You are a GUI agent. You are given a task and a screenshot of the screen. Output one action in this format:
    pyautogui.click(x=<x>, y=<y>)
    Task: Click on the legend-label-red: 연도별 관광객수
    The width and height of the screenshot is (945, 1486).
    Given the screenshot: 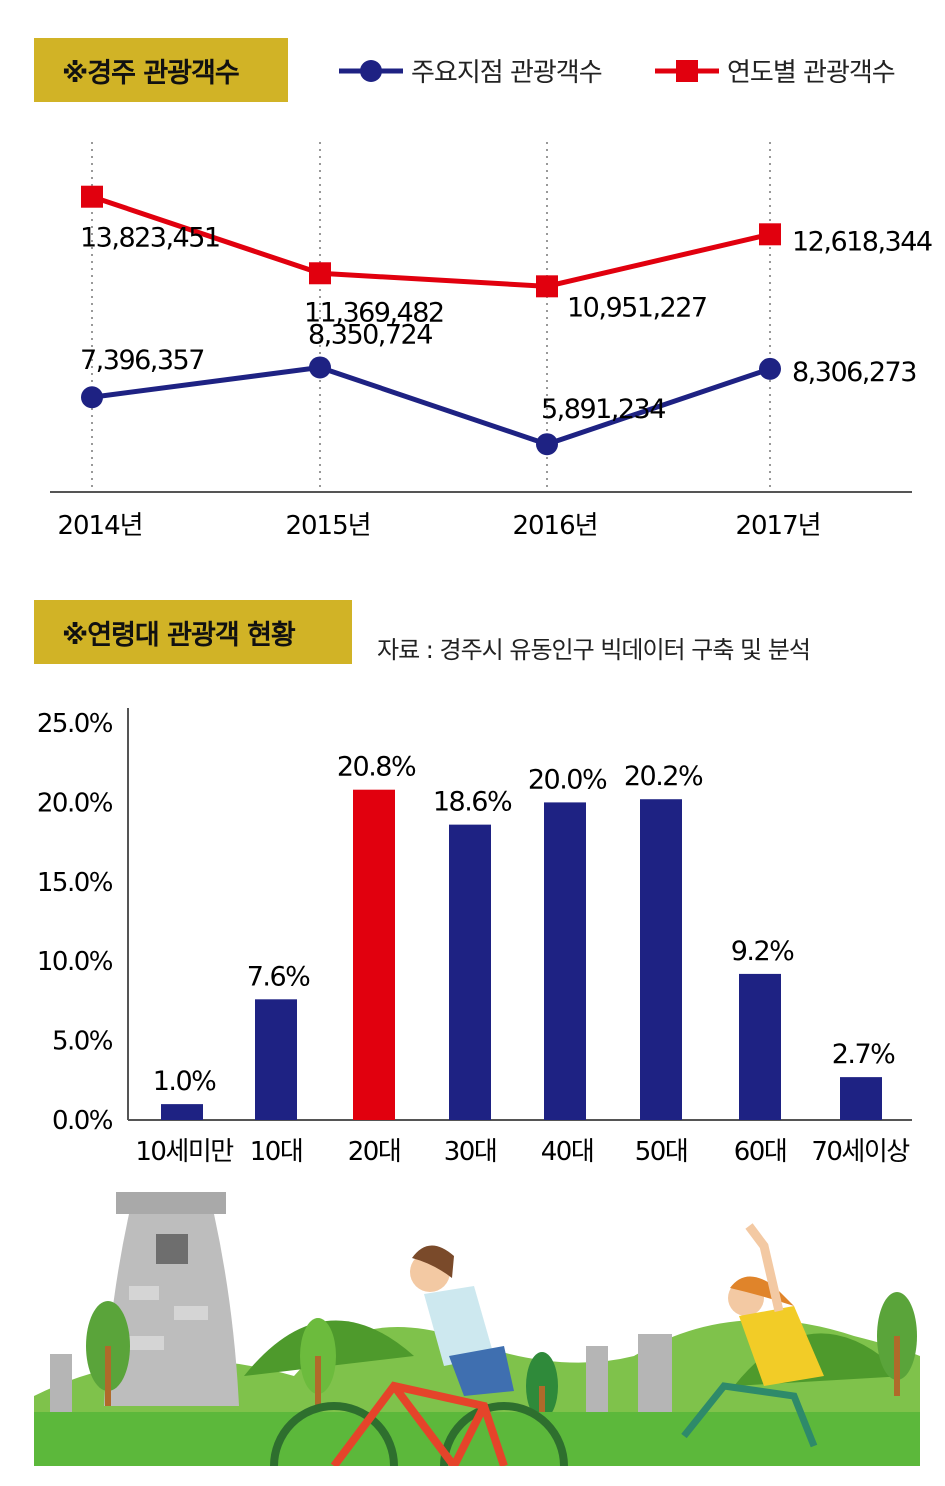 What is the action you would take?
    pyautogui.click(x=811, y=73)
    